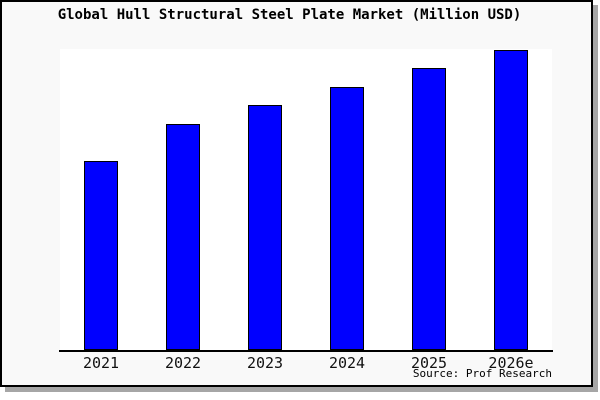  Describe the element at coordinates (183, 237) in the screenshot. I see `bar-2022` at that location.